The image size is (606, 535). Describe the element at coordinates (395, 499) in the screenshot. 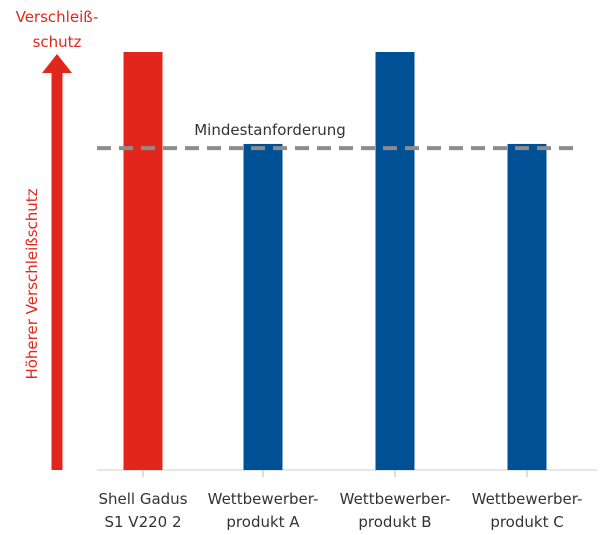

I see `category-label-3-line-1: Wettbewerber-` at that location.